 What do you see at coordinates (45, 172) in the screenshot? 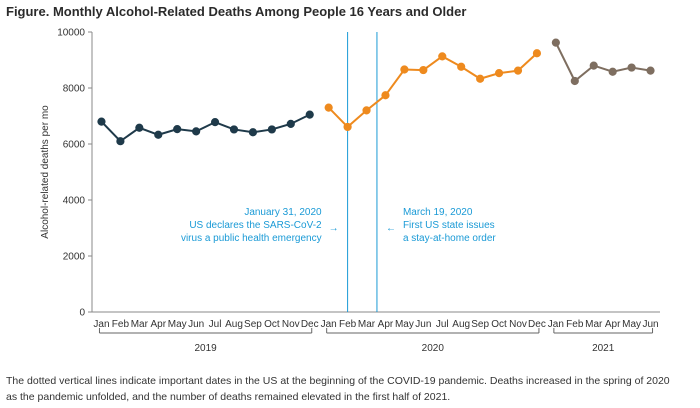
I see `y-axis-label: Alcohol-related deaths per mo` at bounding box center [45, 172].